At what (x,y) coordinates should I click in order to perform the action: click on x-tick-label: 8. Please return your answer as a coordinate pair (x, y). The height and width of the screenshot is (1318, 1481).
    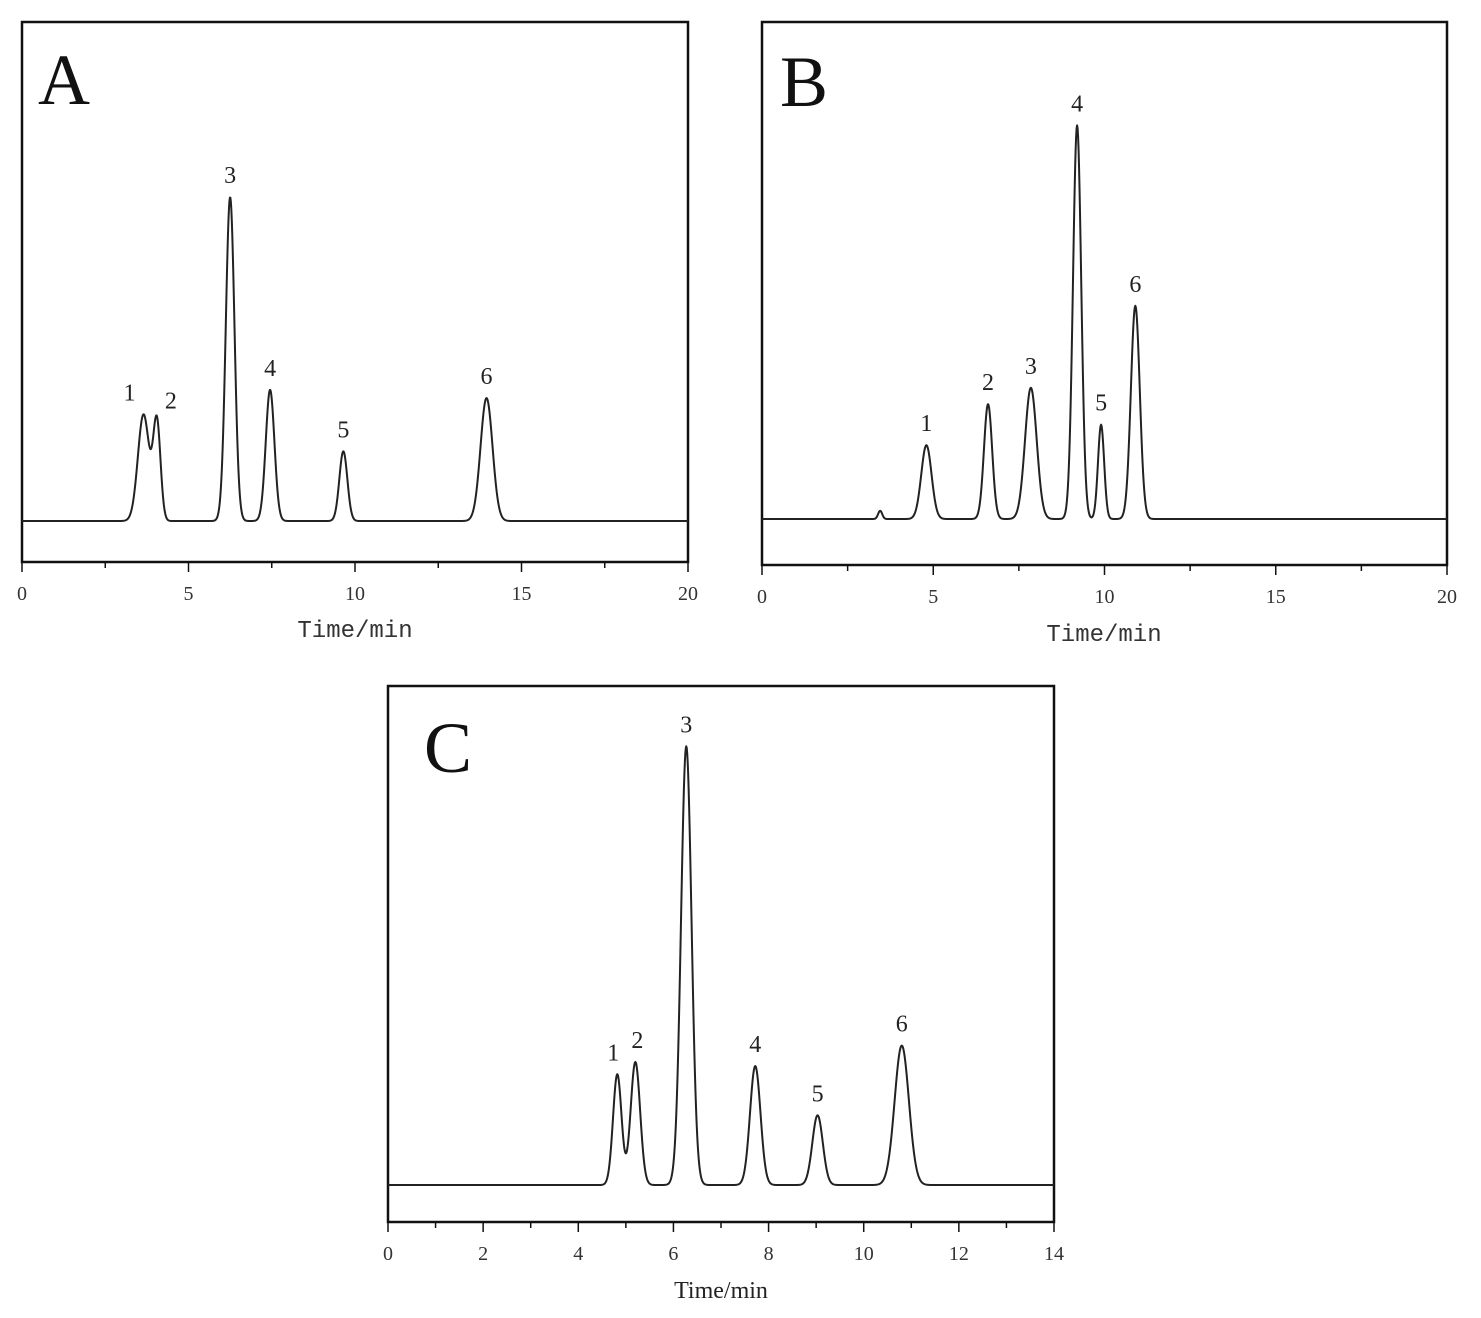
    Looking at the image, I should click on (769, 1254).